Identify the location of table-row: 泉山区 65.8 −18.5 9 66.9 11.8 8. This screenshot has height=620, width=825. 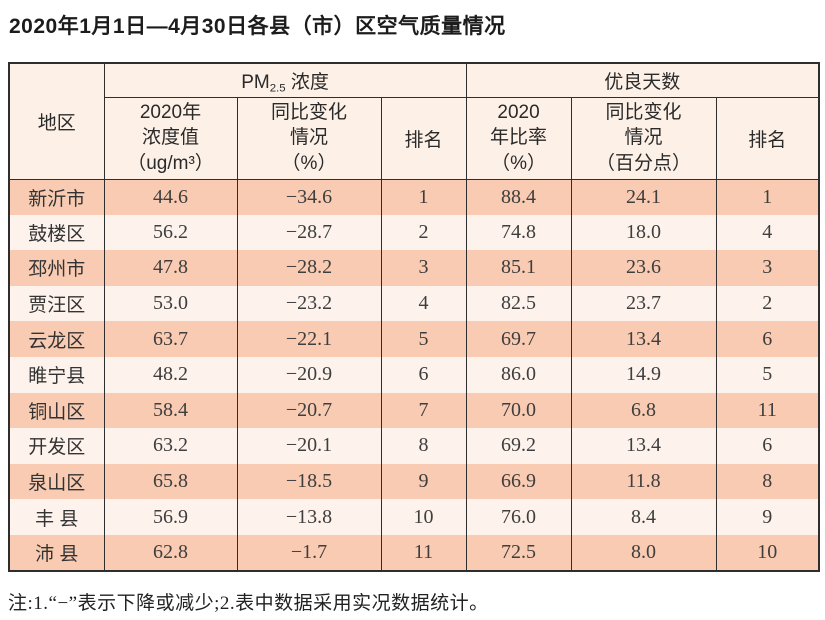
(414, 481).